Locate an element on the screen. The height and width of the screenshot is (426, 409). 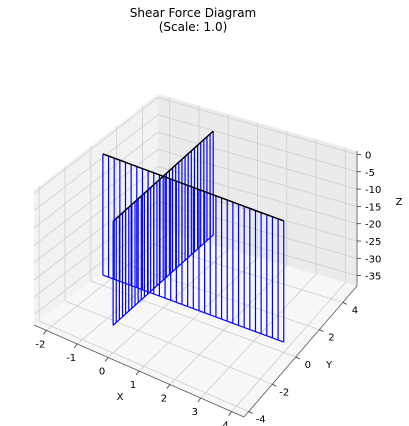
y-axis-line is located at coordinates (300, 351).